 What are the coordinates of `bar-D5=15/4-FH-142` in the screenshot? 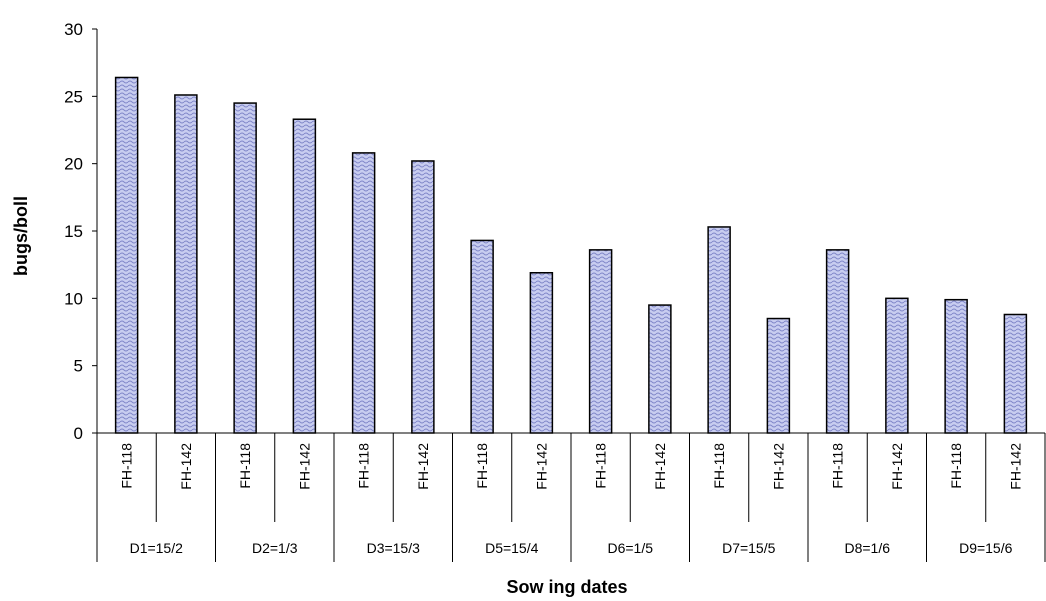 It's located at (541, 352).